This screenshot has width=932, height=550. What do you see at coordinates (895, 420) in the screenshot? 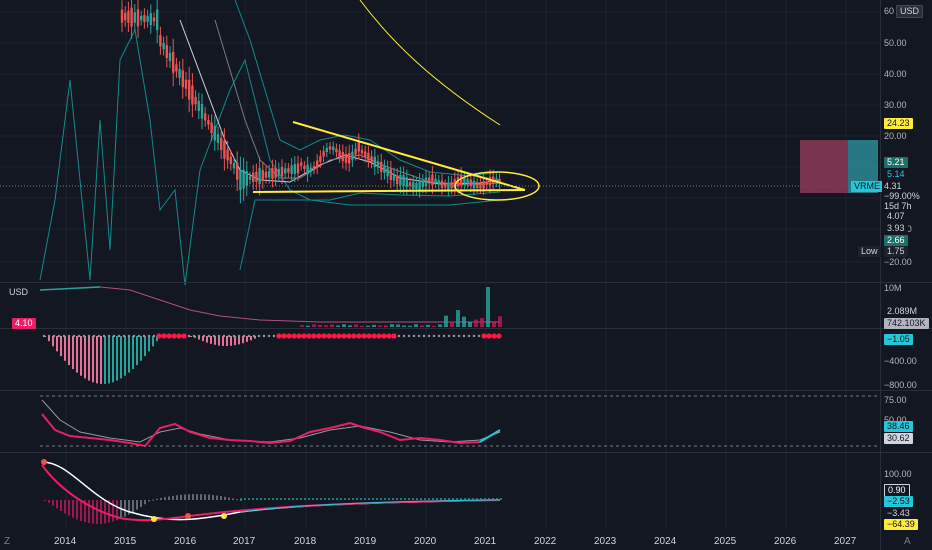
I see `rsi-tick: 50.00` at bounding box center [895, 420].